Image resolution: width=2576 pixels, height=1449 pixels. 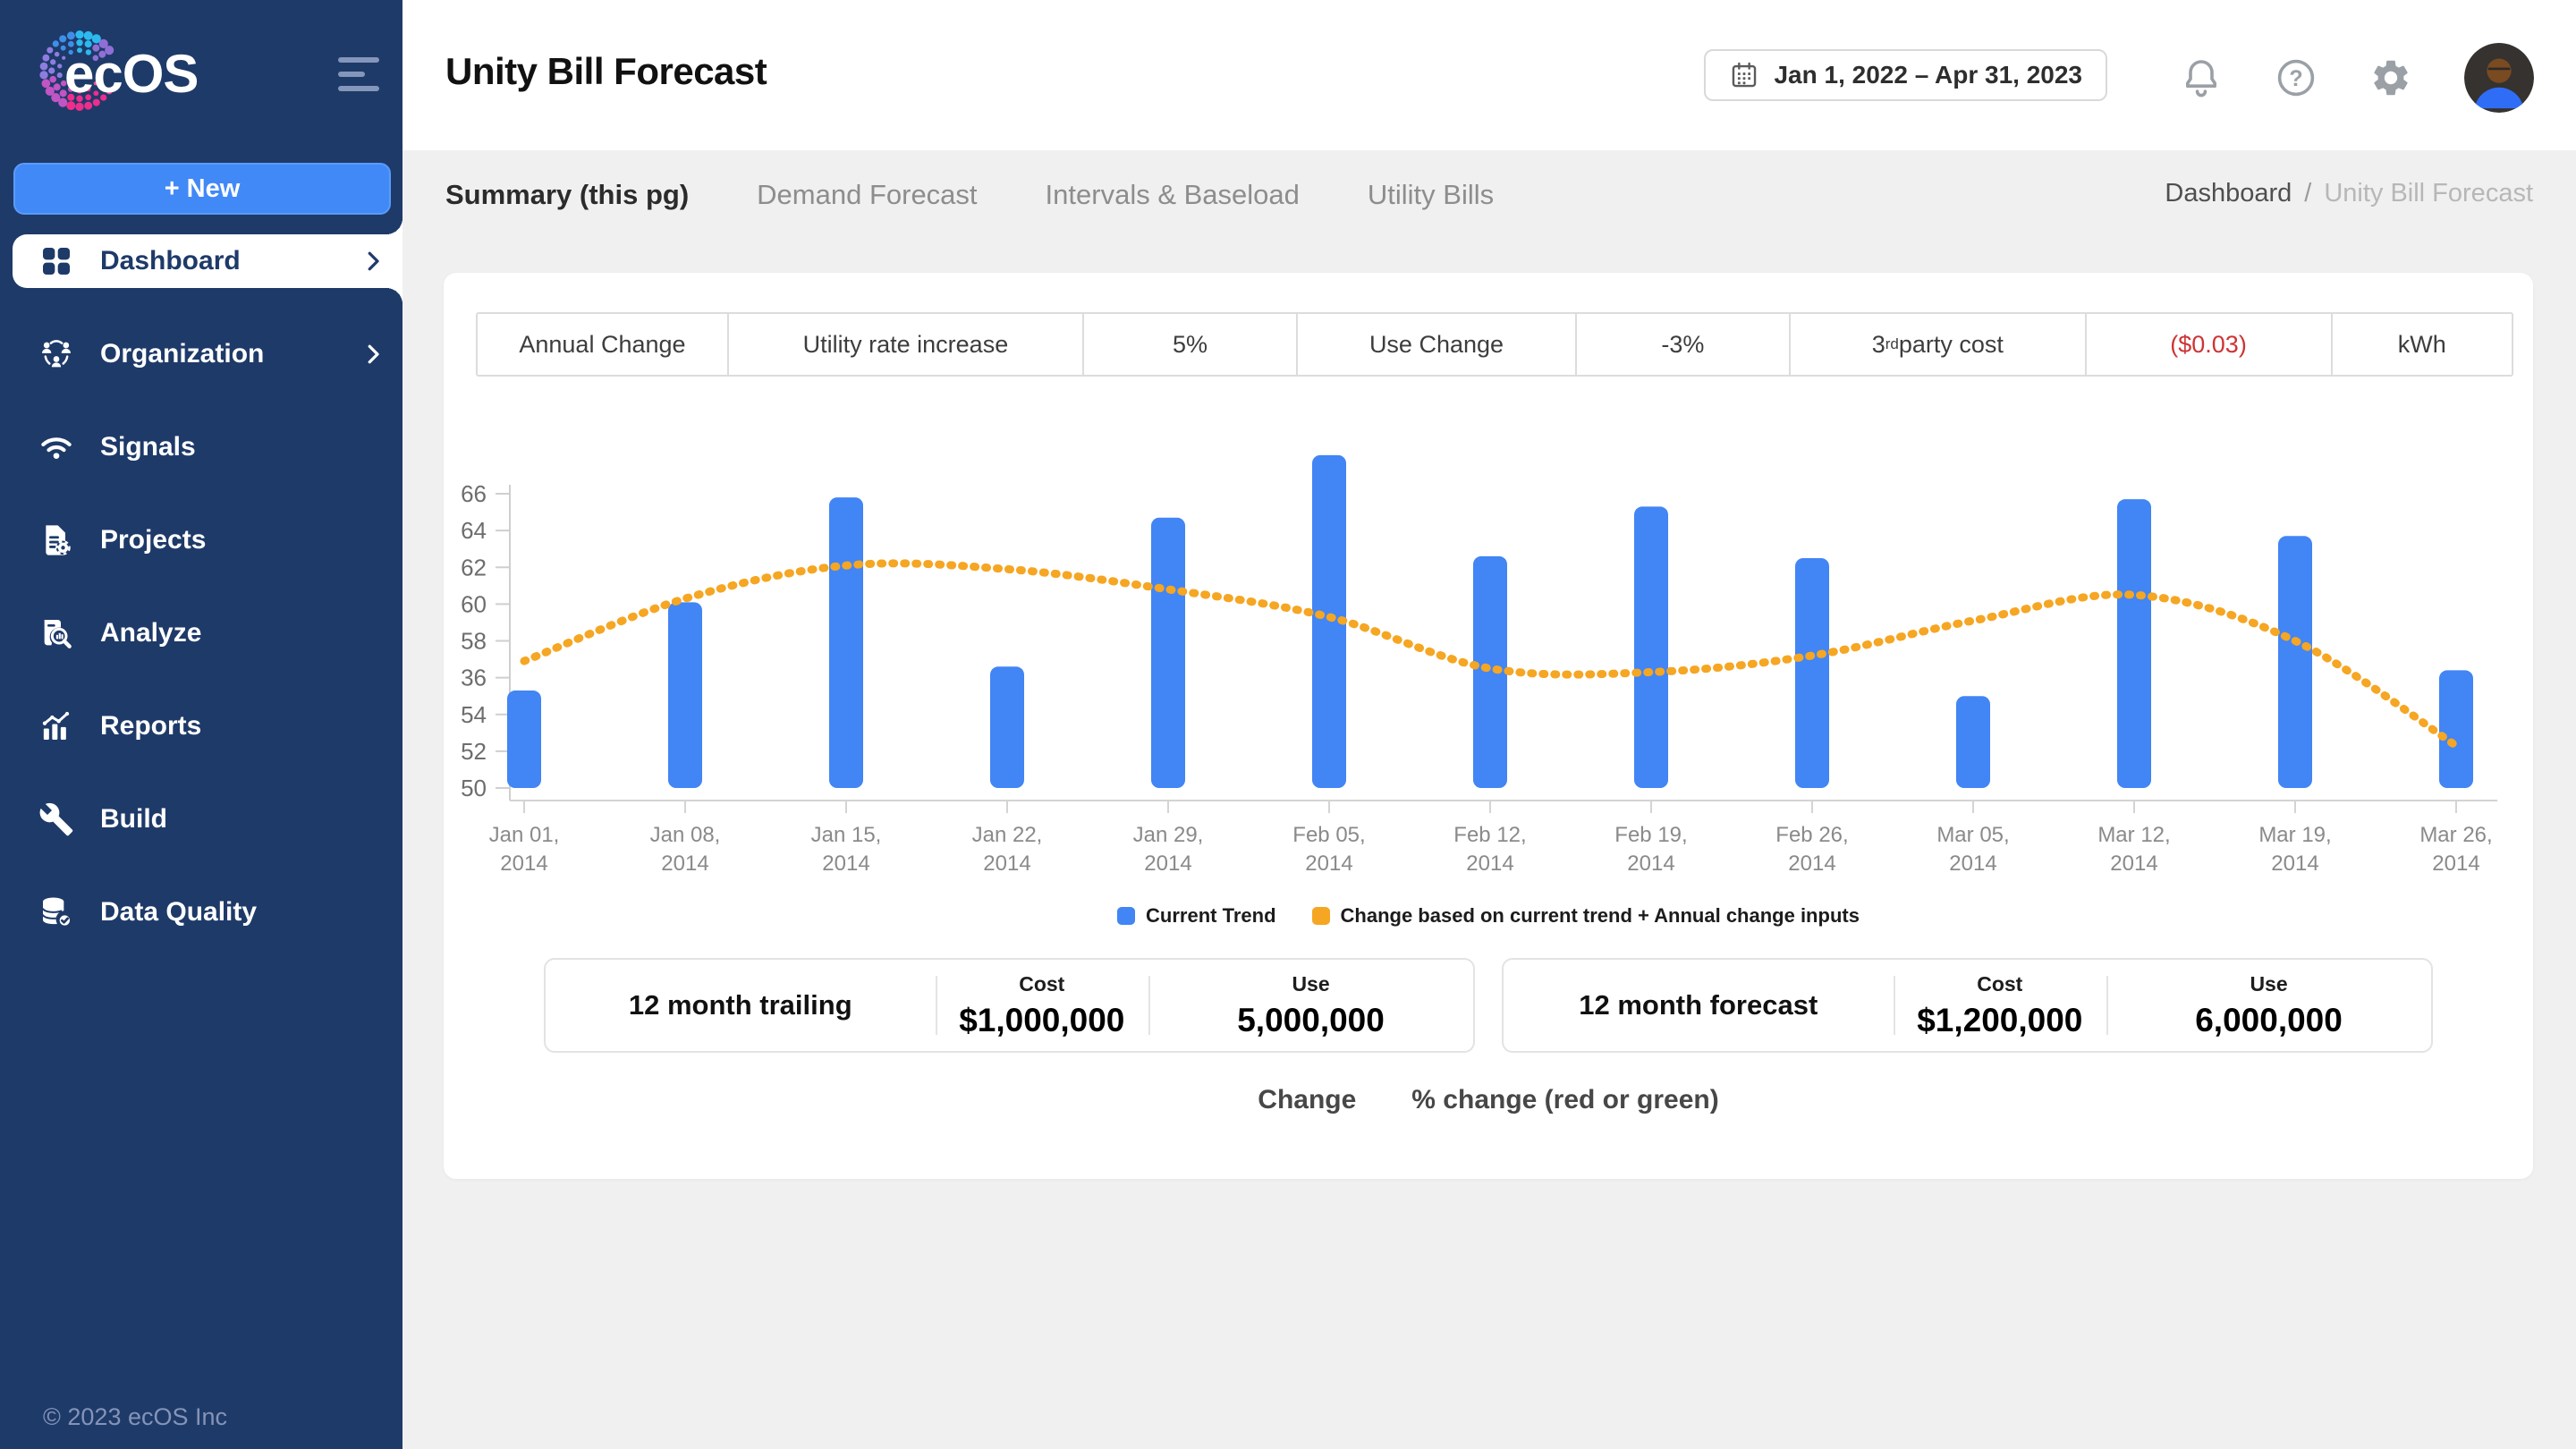 I want to click on breadcrumb: Dashboard / Unity Bill Forecast, so click(x=2349, y=193).